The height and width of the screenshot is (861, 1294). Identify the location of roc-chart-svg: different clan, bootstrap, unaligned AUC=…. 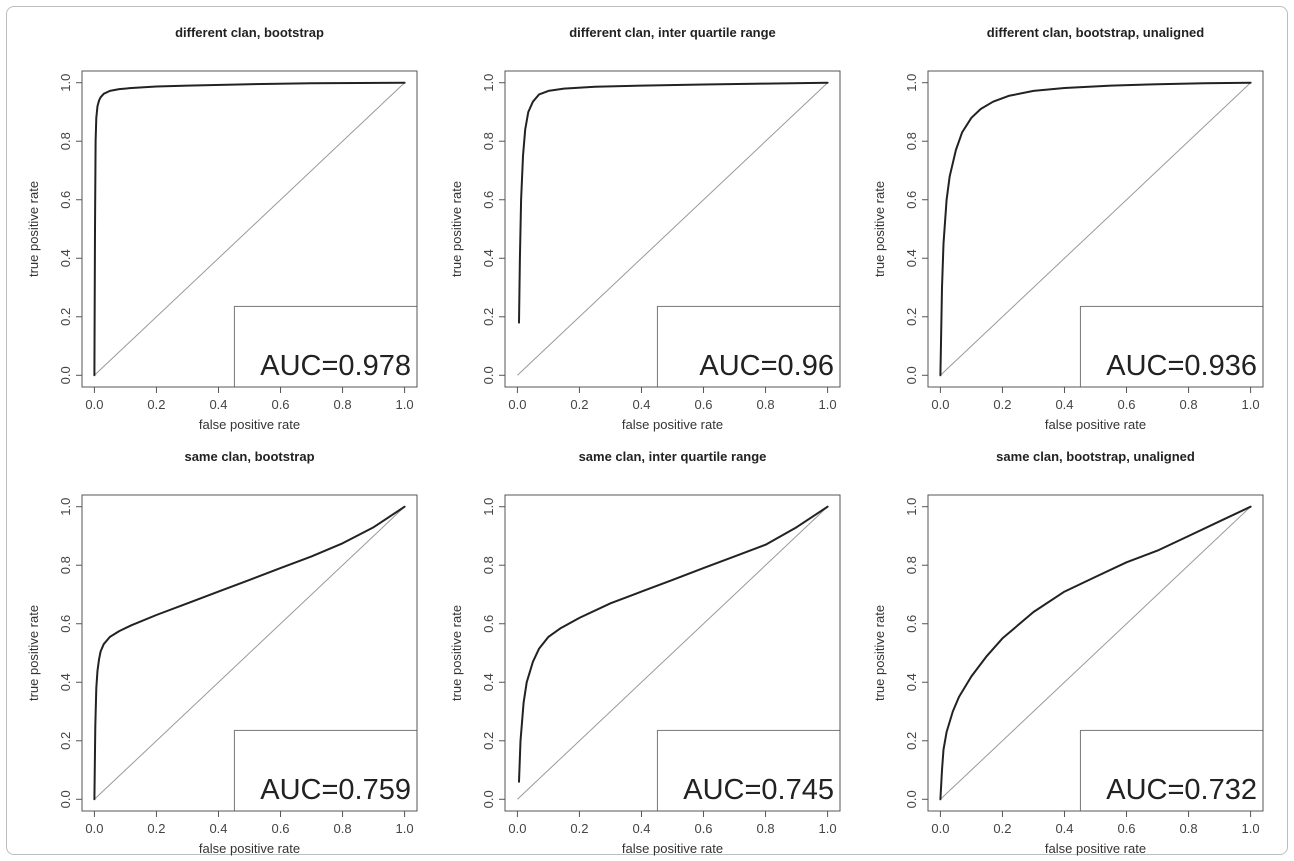
(1068, 228).